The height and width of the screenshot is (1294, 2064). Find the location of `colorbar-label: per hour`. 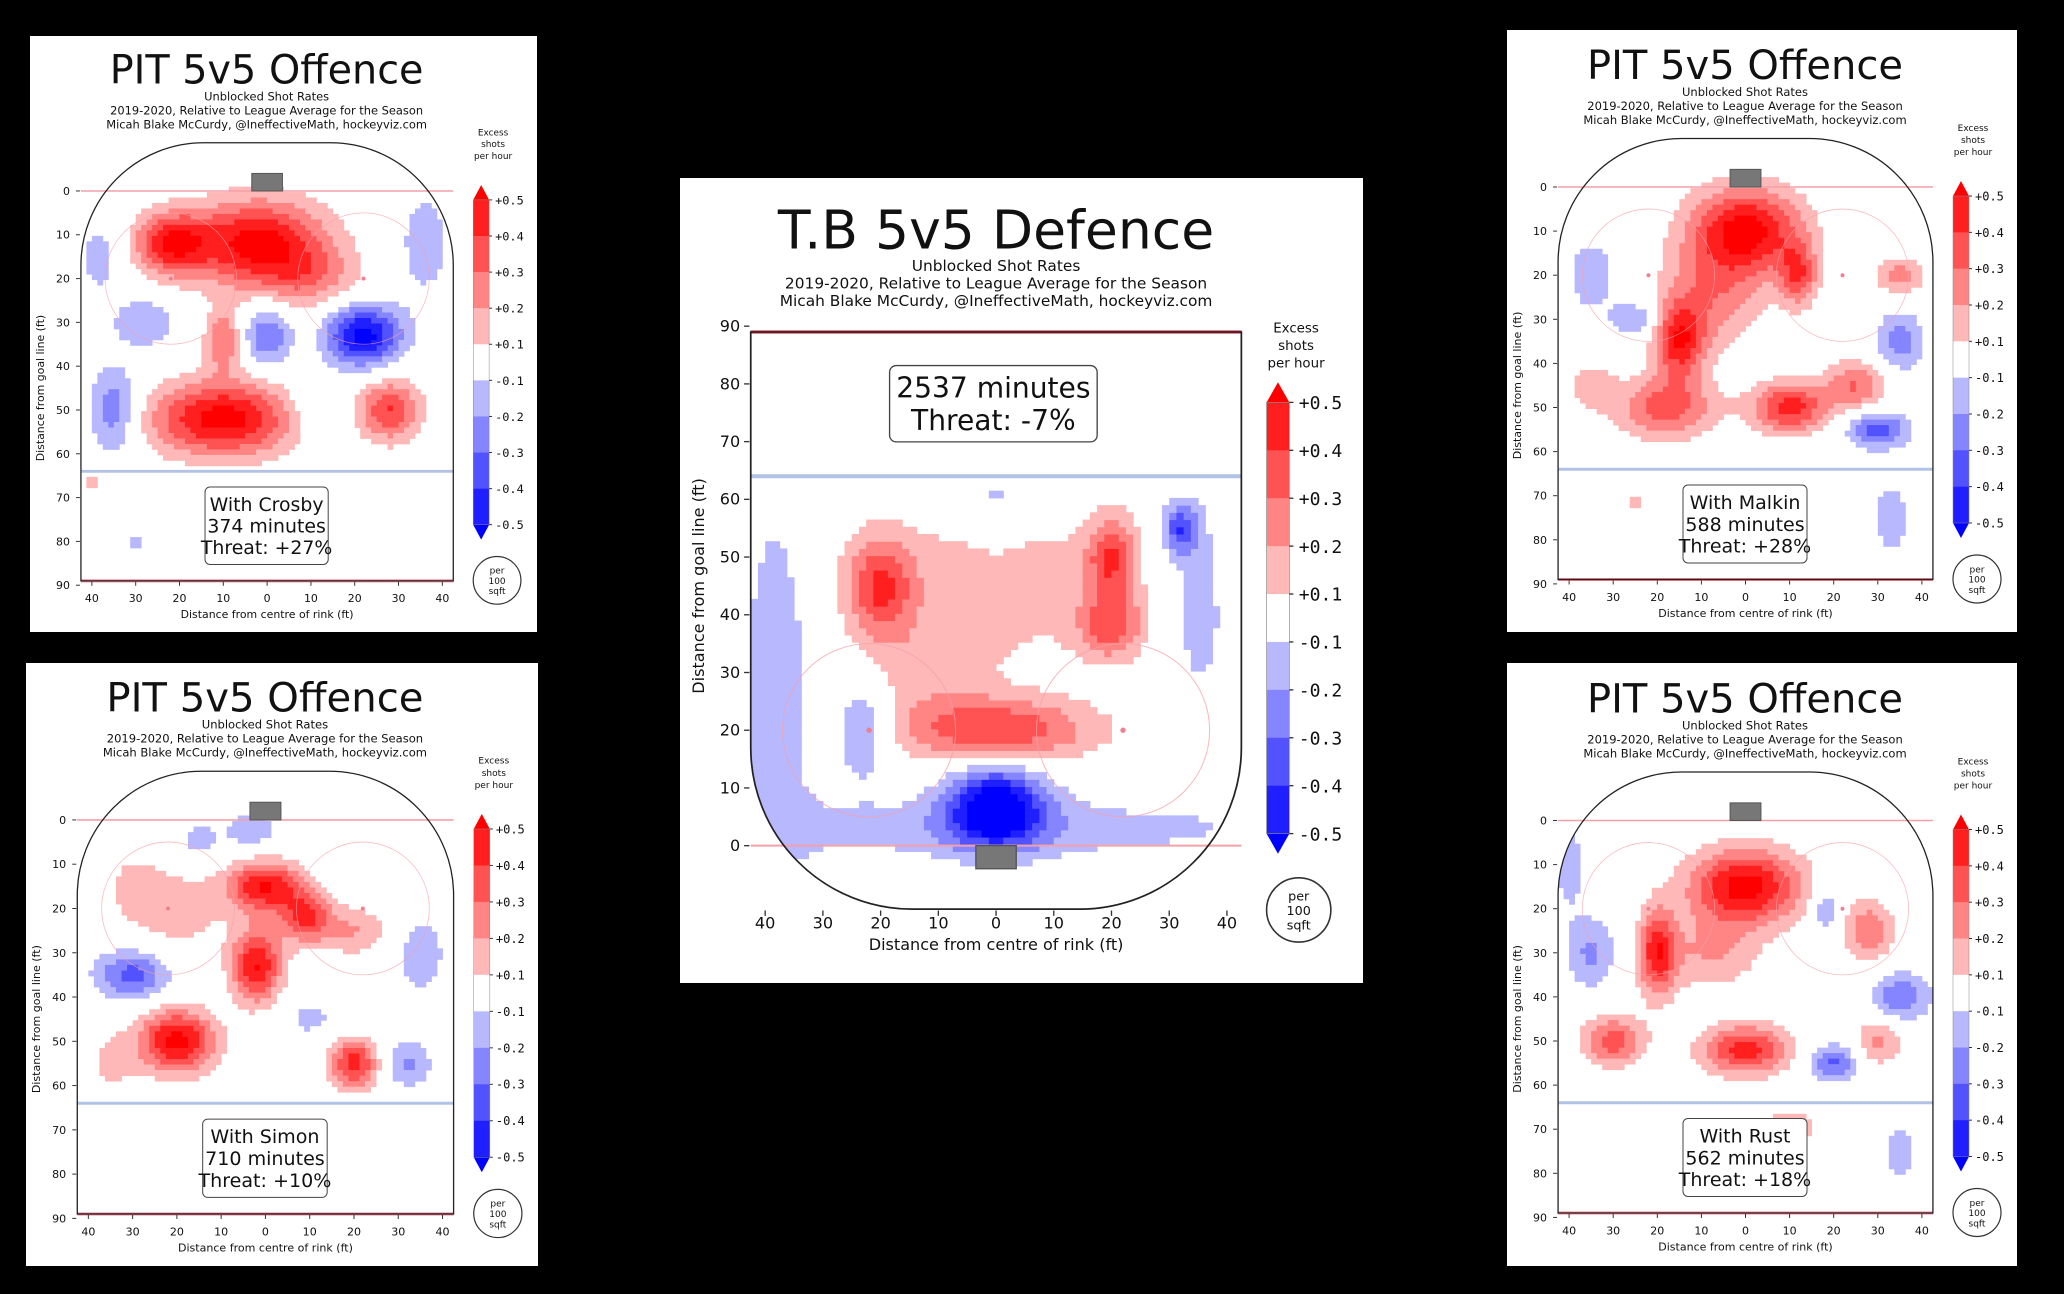

colorbar-label: per hour is located at coordinates (494, 786).